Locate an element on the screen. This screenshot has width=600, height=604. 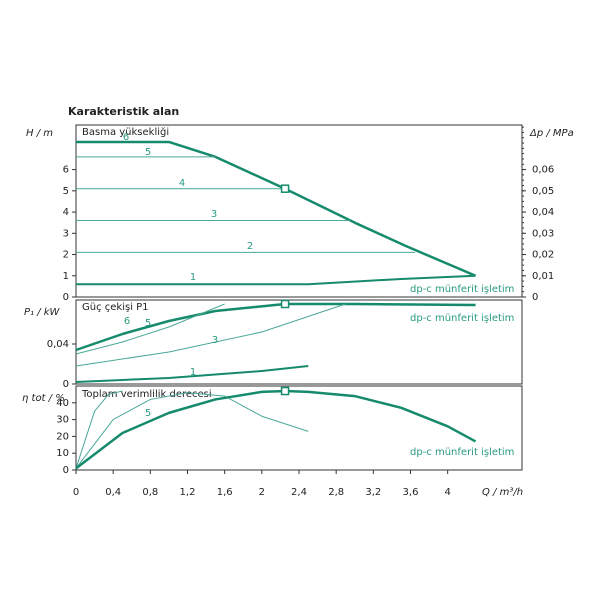
y-axis-label: H / m is located at coordinates (39, 133).